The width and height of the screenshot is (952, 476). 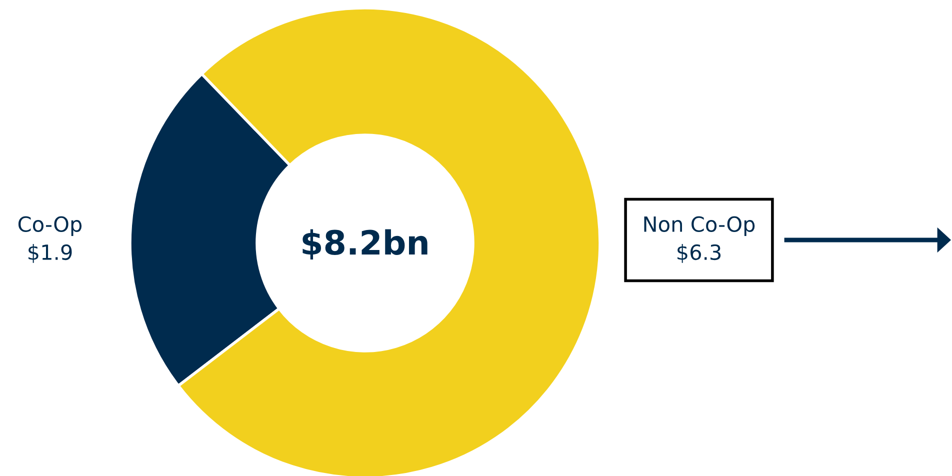 What do you see at coordinates (365, 244) in the screenshot?
I see `text: $8.2bn` at bounding box center [365, 244].